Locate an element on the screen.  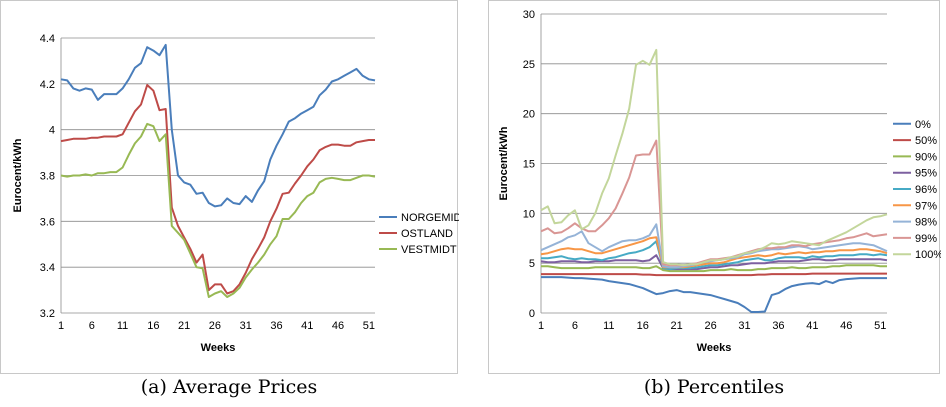
y-tick-label: 25 is located at coordinates (529, 65).